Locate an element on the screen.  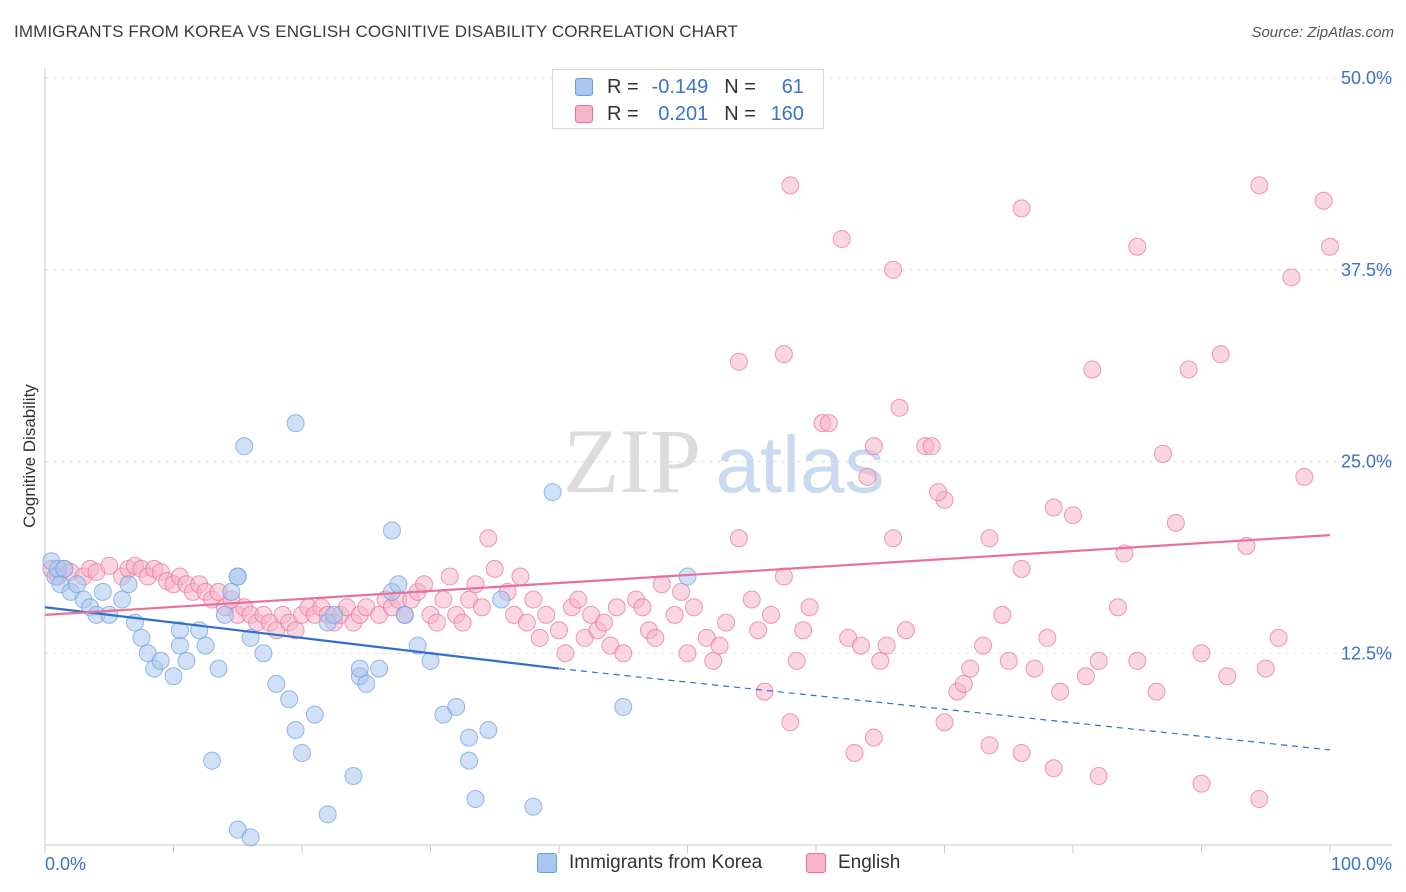
legend-r-value-english: 0.201 is located at coordinates (683, 113).